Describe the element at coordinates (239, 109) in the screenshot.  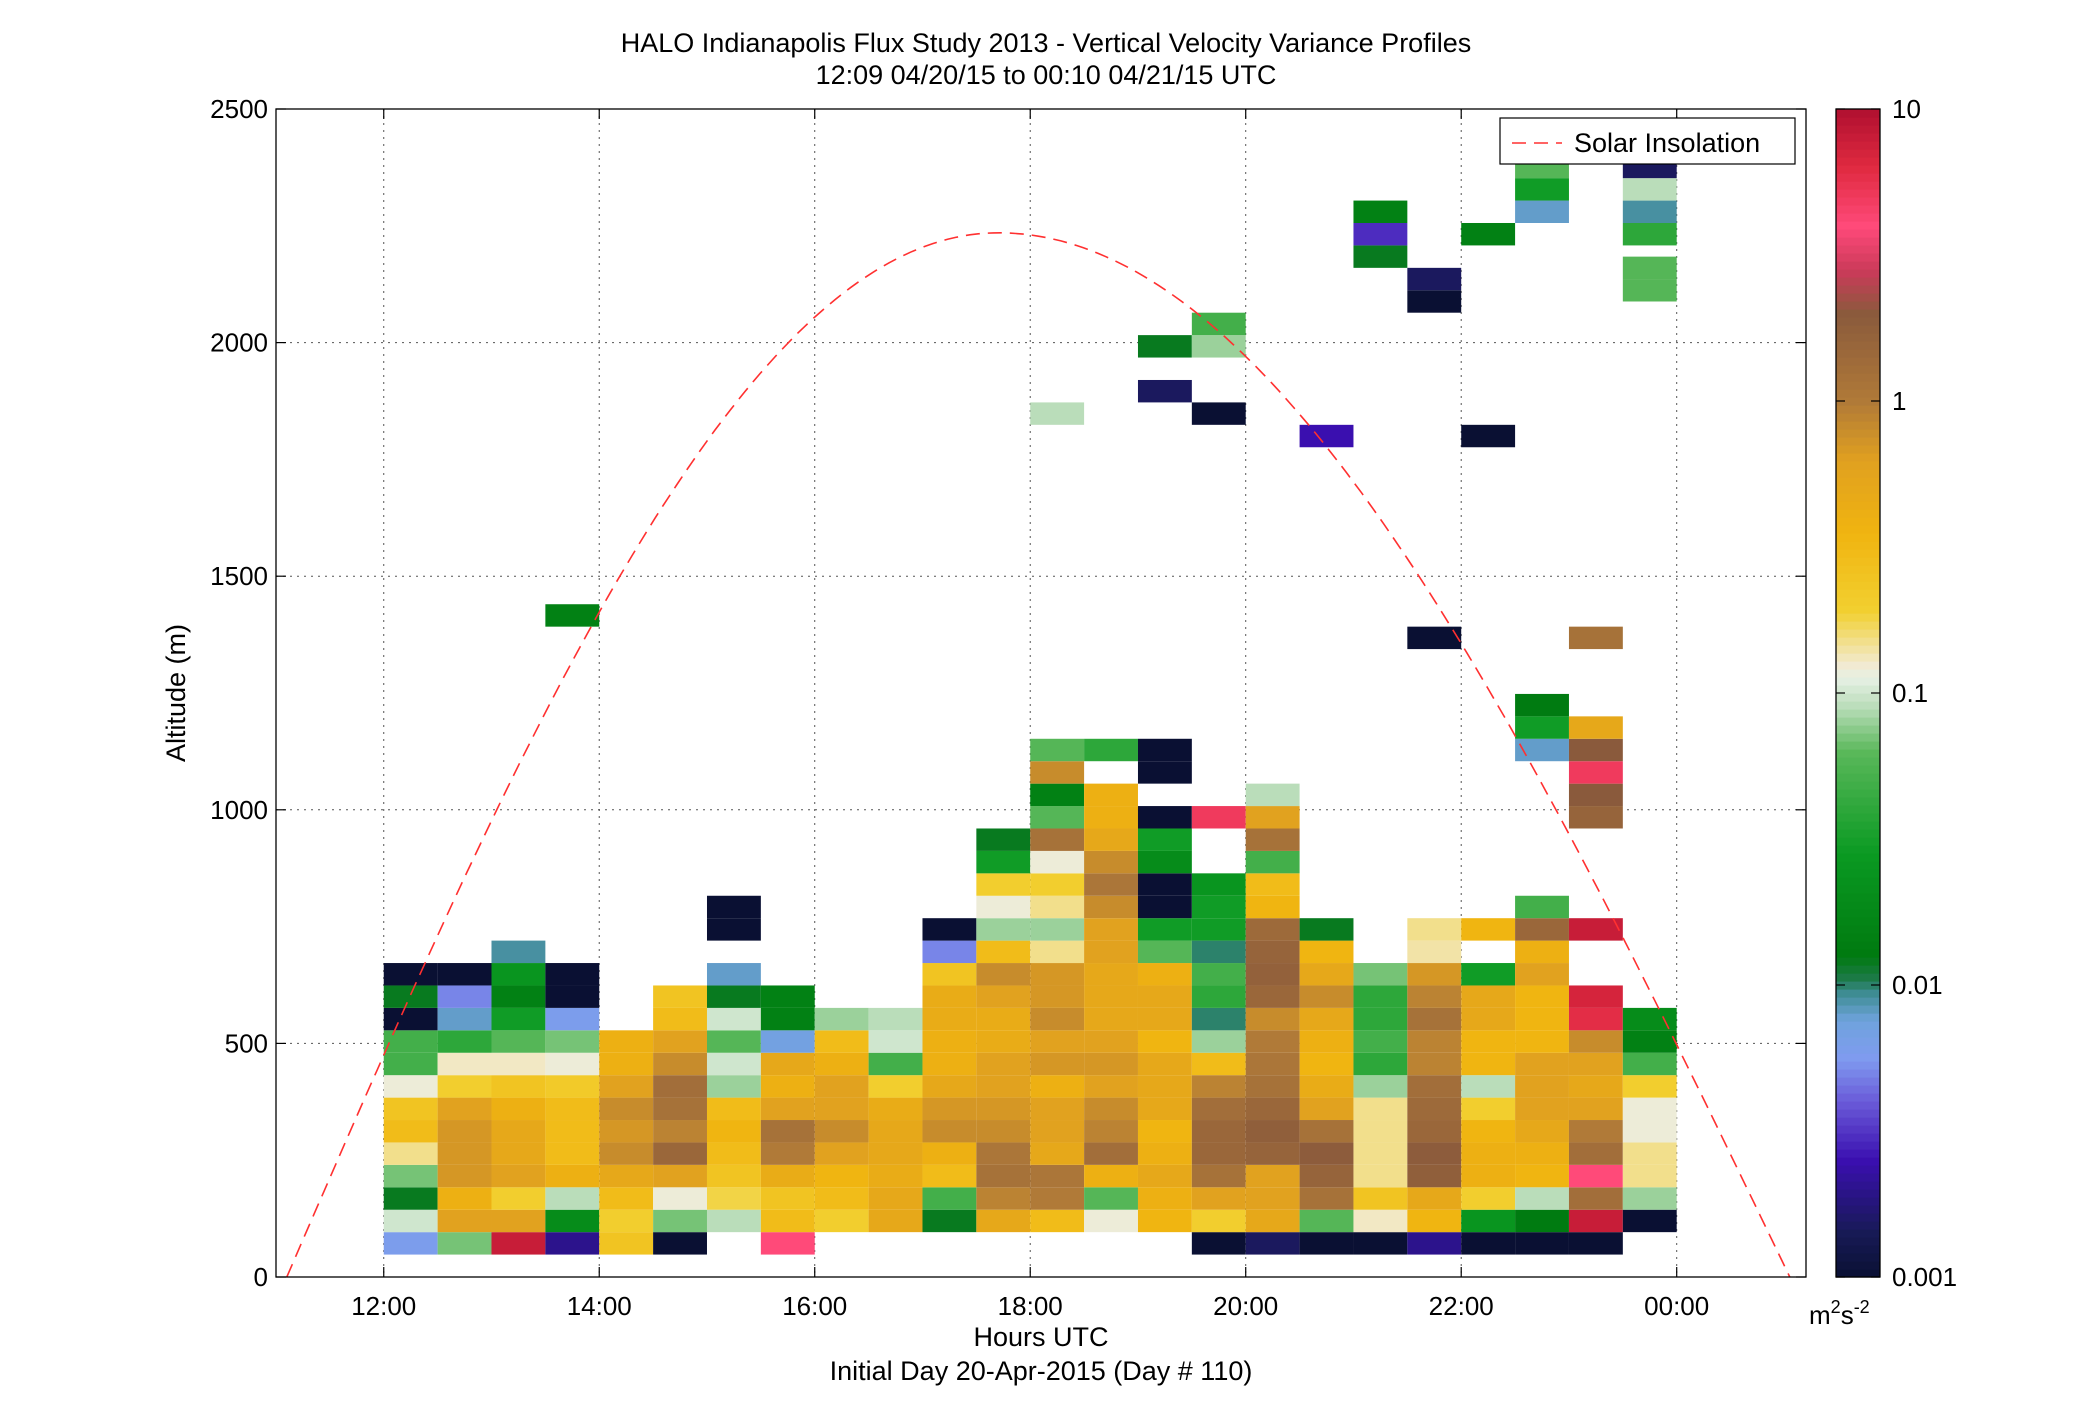
I see `y-tick-label: 2500` at that location.